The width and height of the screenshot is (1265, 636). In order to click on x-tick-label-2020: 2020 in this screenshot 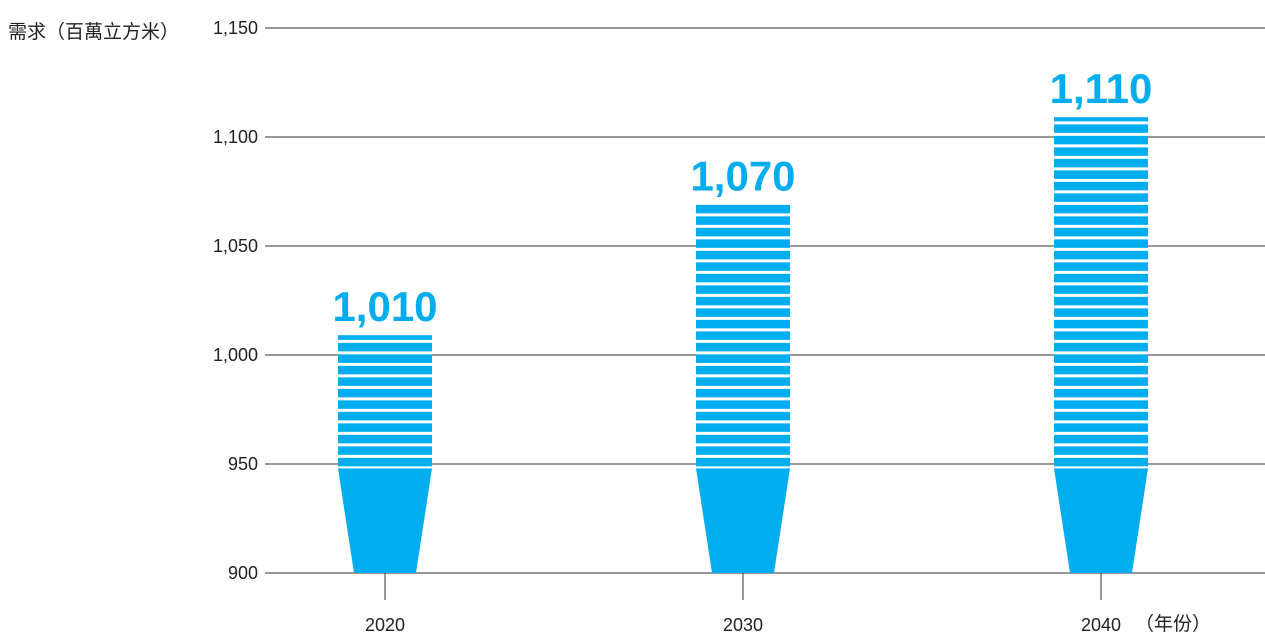, I will do `click(385, 624)`.